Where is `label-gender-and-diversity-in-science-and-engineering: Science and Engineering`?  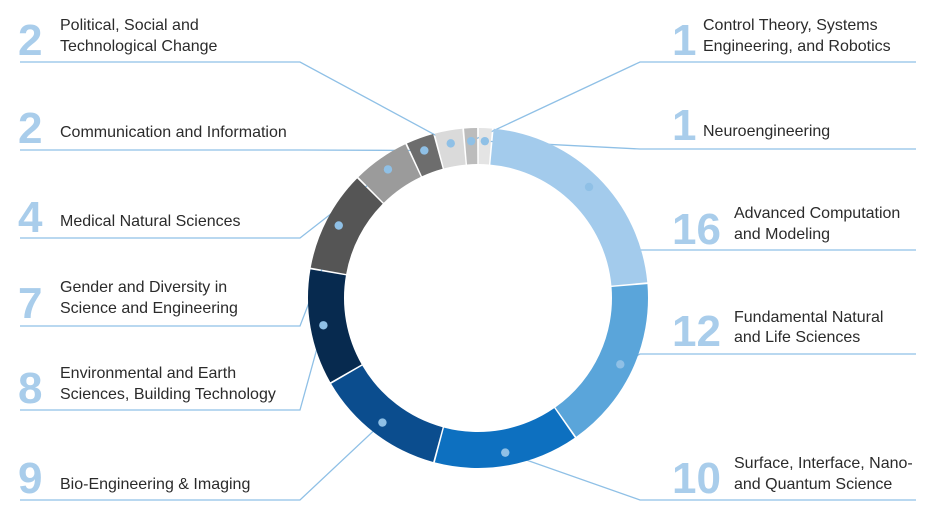
label-gender-and-diversity-in-science-and-engineering: Science and Engineering is located at coordinates (149, 308).